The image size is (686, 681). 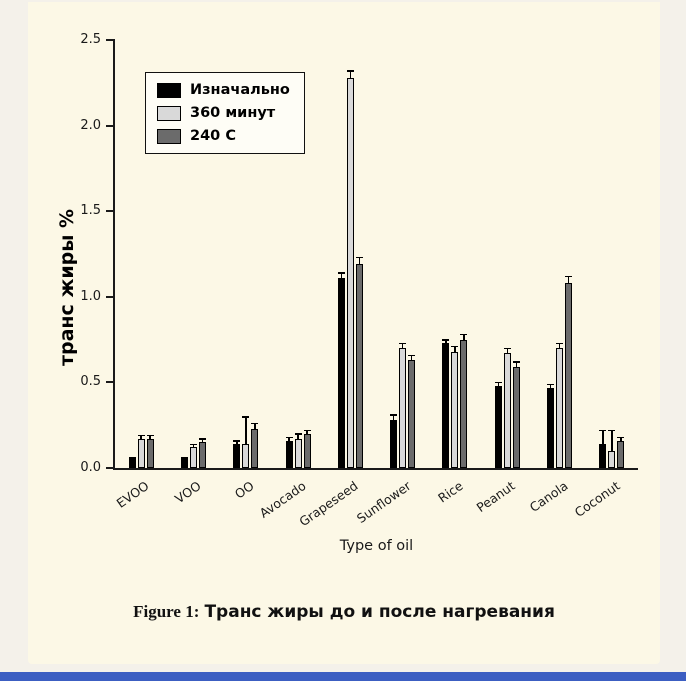 What do you see at coordinates (237, 456) in the screenshot?
I see `bar-oo-series0` at bounding box center [237, 456].